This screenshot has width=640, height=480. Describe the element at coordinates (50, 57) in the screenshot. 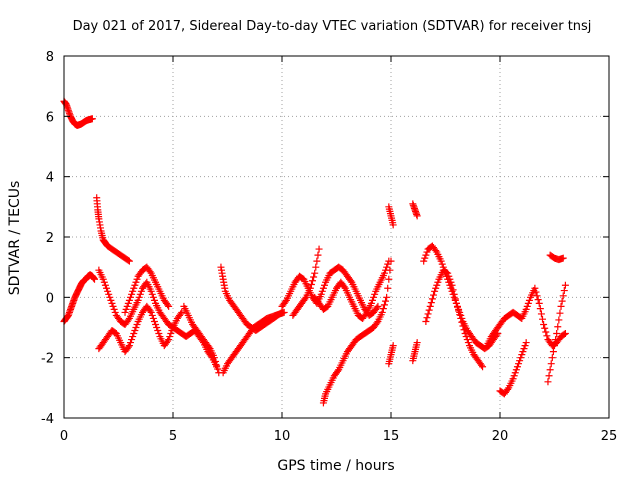

I see `y-tick-label: 8` at that location.